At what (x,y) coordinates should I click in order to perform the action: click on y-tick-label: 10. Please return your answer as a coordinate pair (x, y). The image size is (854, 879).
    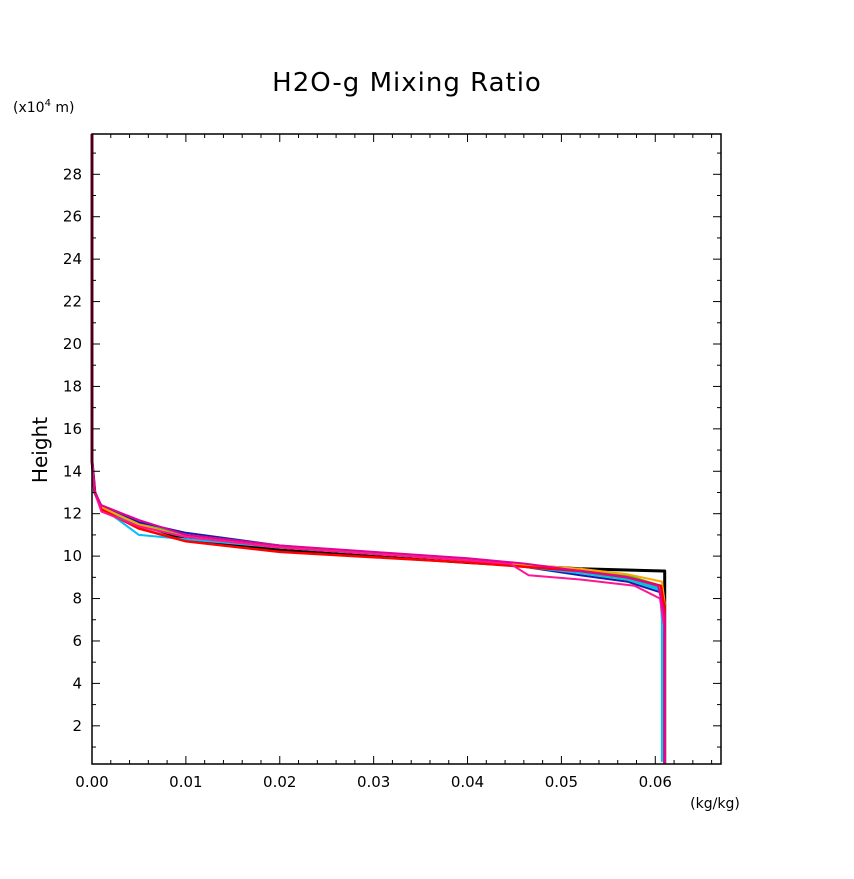
    Looking at the image, I should click on (72, 556).